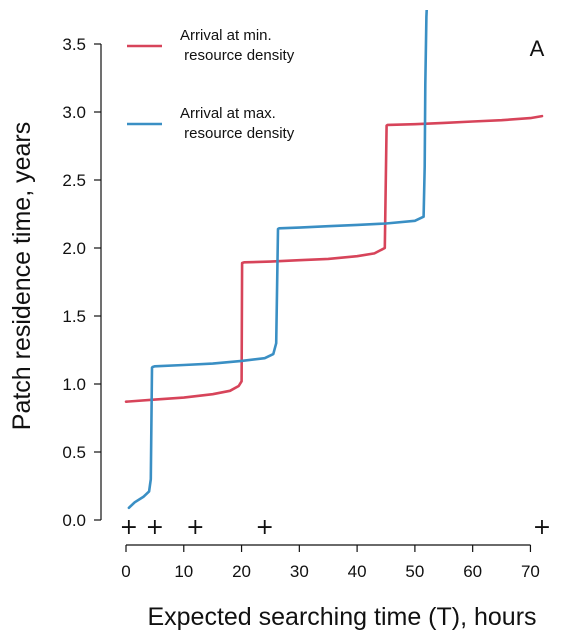 This screenshot has width=573, height=640. I want to click on y-tick-label: 2.0, so click(74, 248).